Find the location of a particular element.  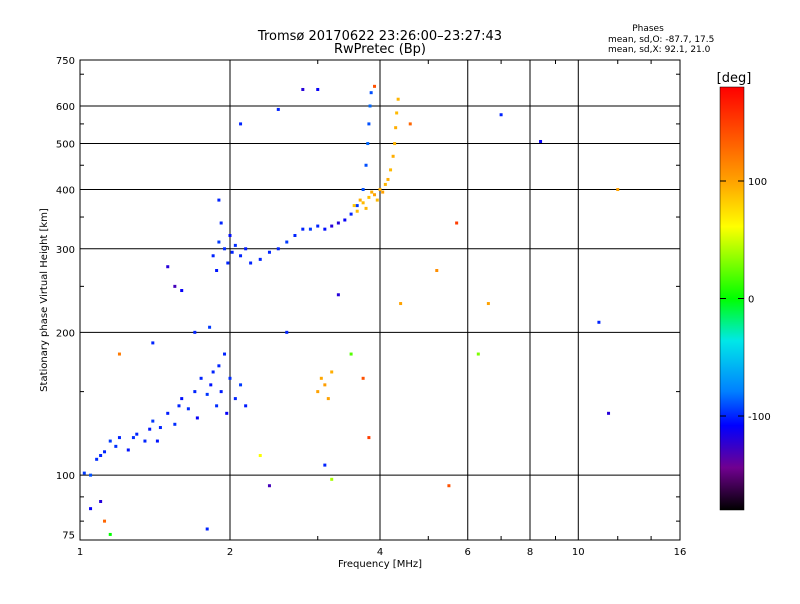

colorbar-tick-label: 100 is located at coordinates (757, 182).